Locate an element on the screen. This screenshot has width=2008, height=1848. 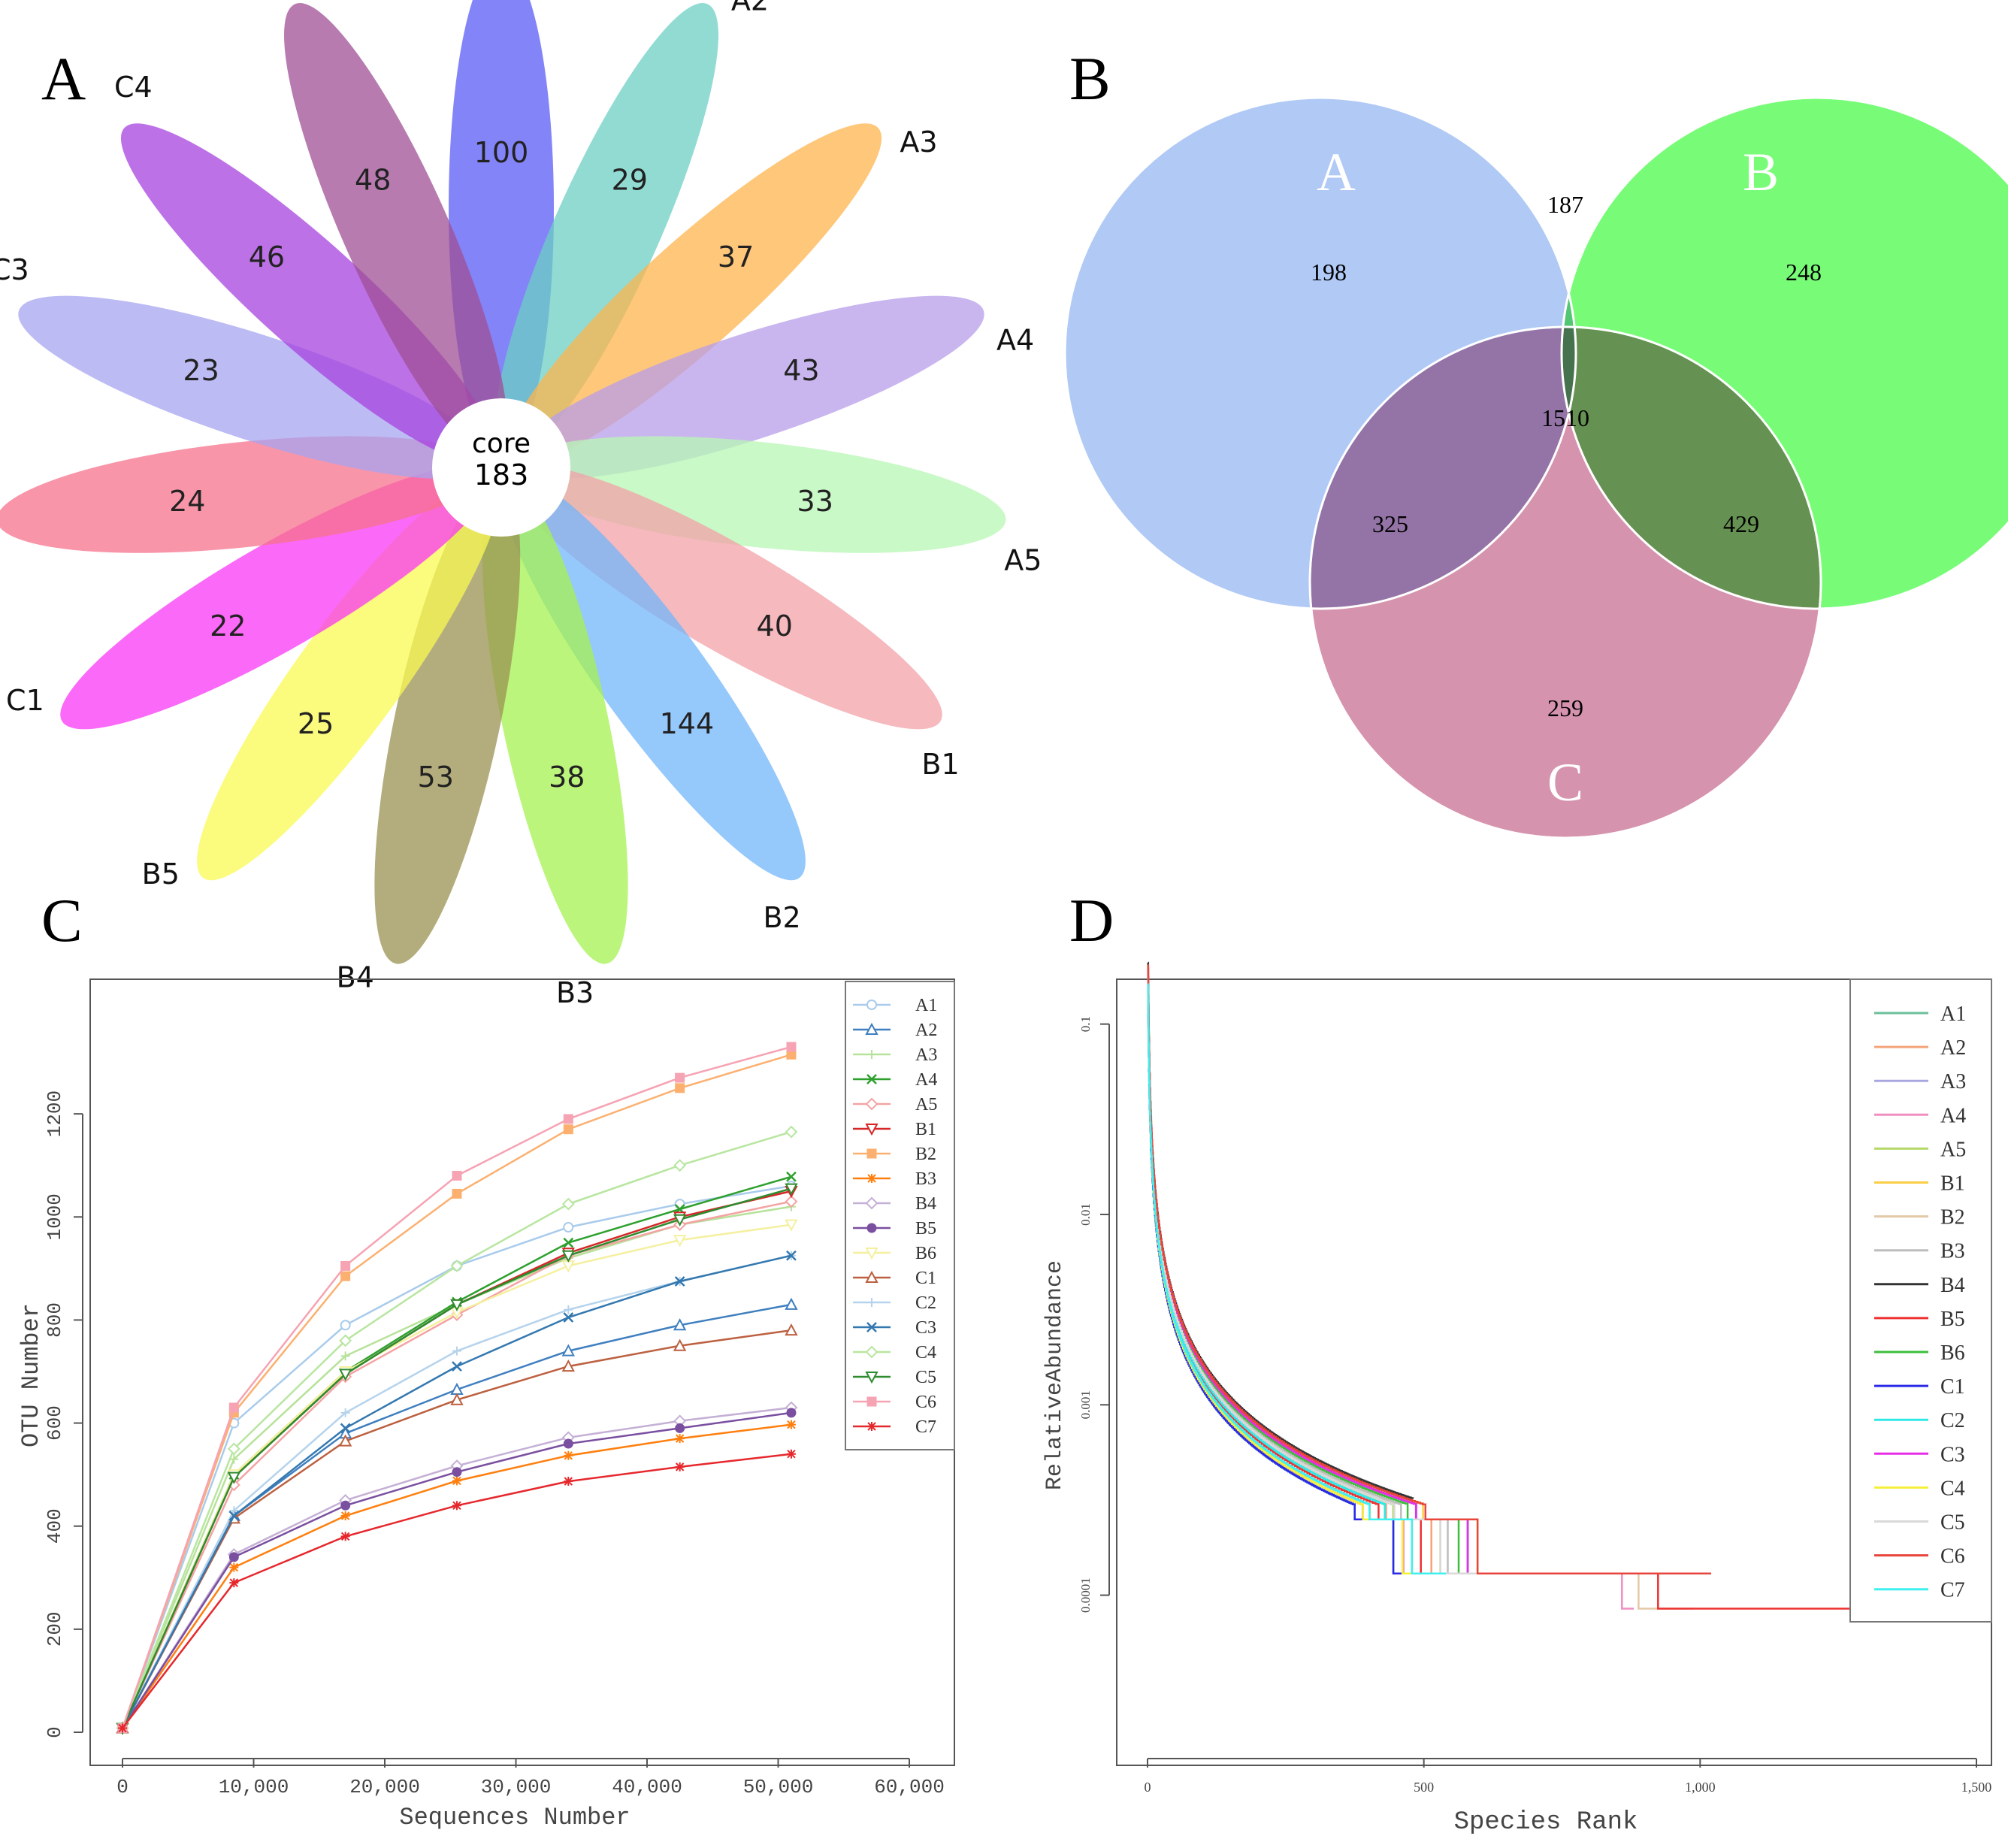
petal-c5 is located at coordinates (396, 230).